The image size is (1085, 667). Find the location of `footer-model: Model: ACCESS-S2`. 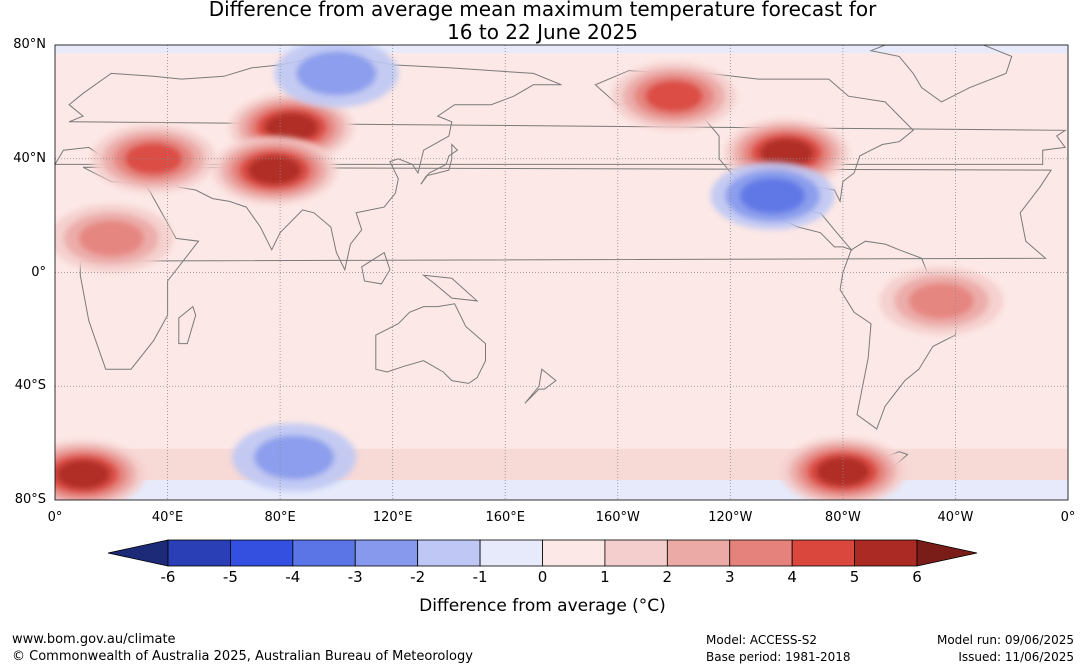

footer-model: Model: ACCESS-S2 is located at coordinates (762, 640).